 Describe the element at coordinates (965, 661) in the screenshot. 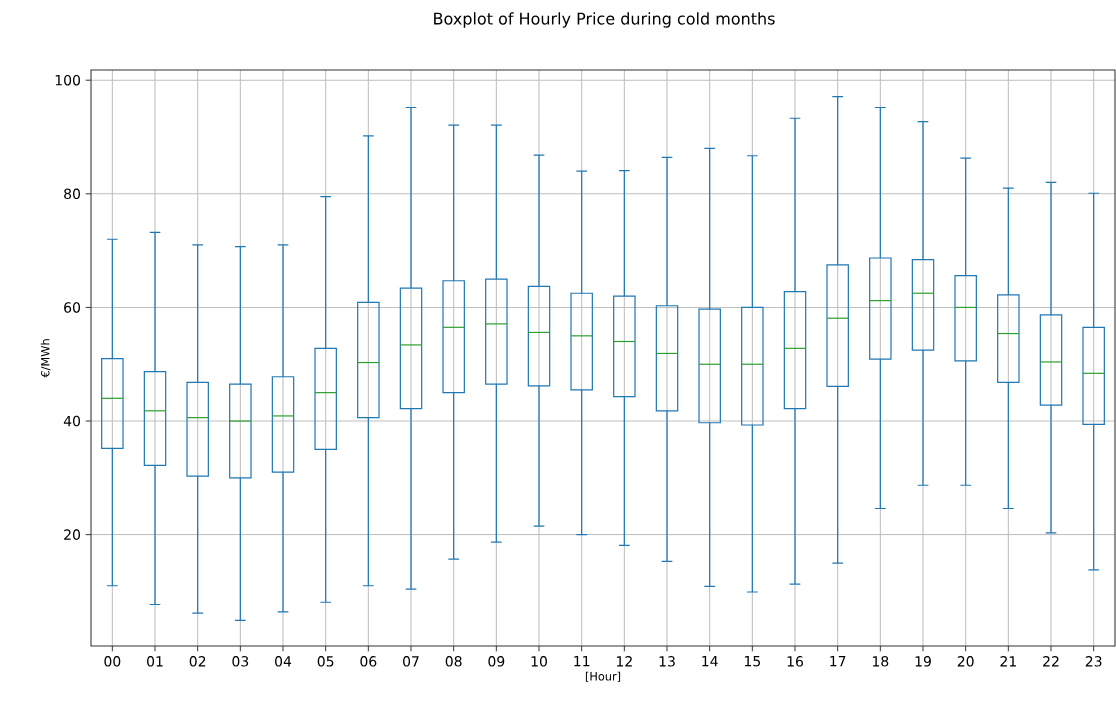

I see `x-tick-label: 20` at that location.